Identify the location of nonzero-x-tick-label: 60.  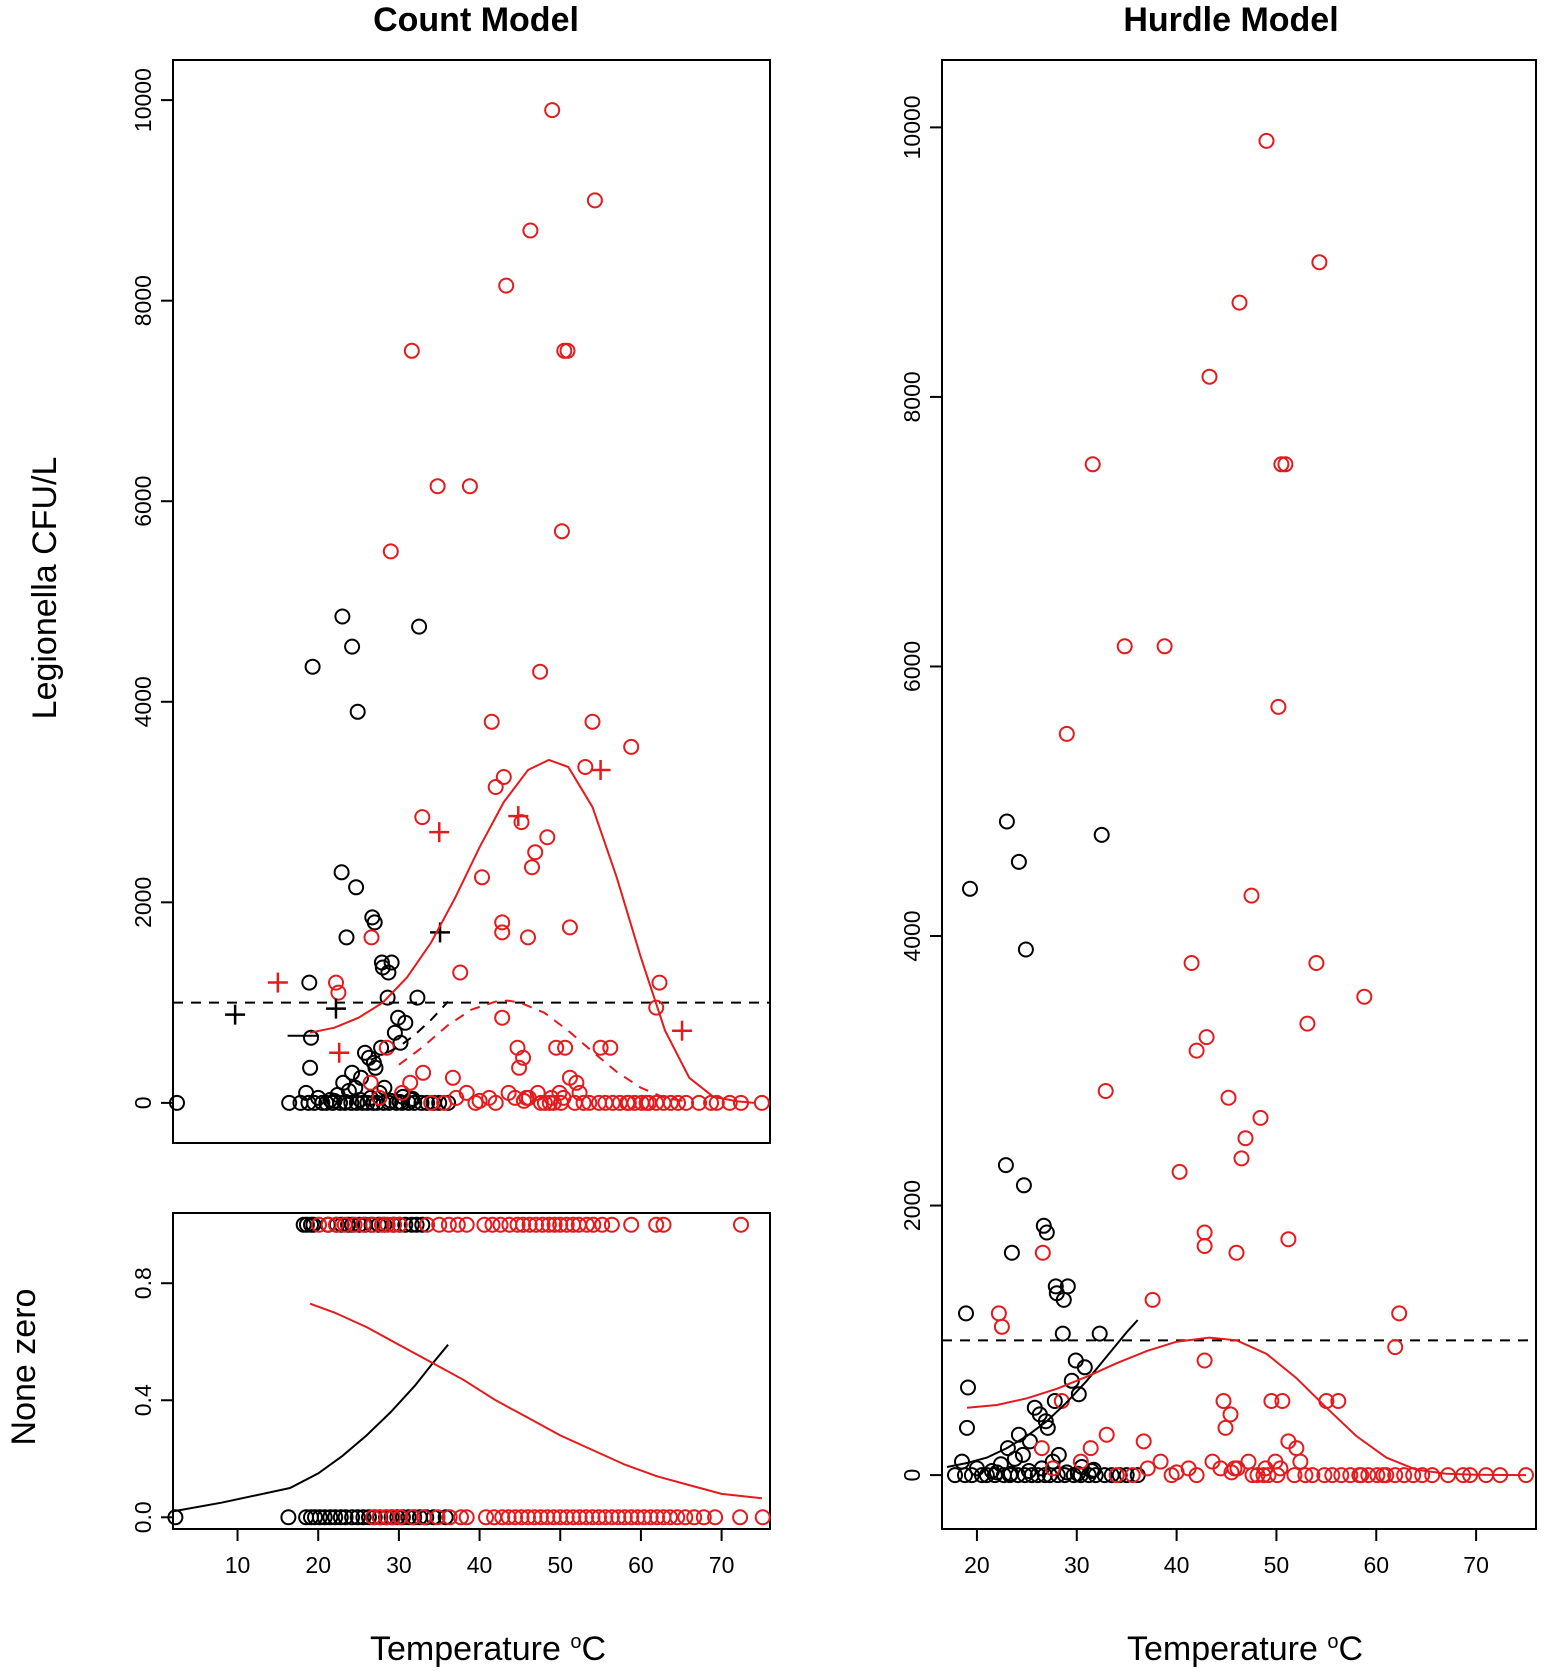
(641, 1565).